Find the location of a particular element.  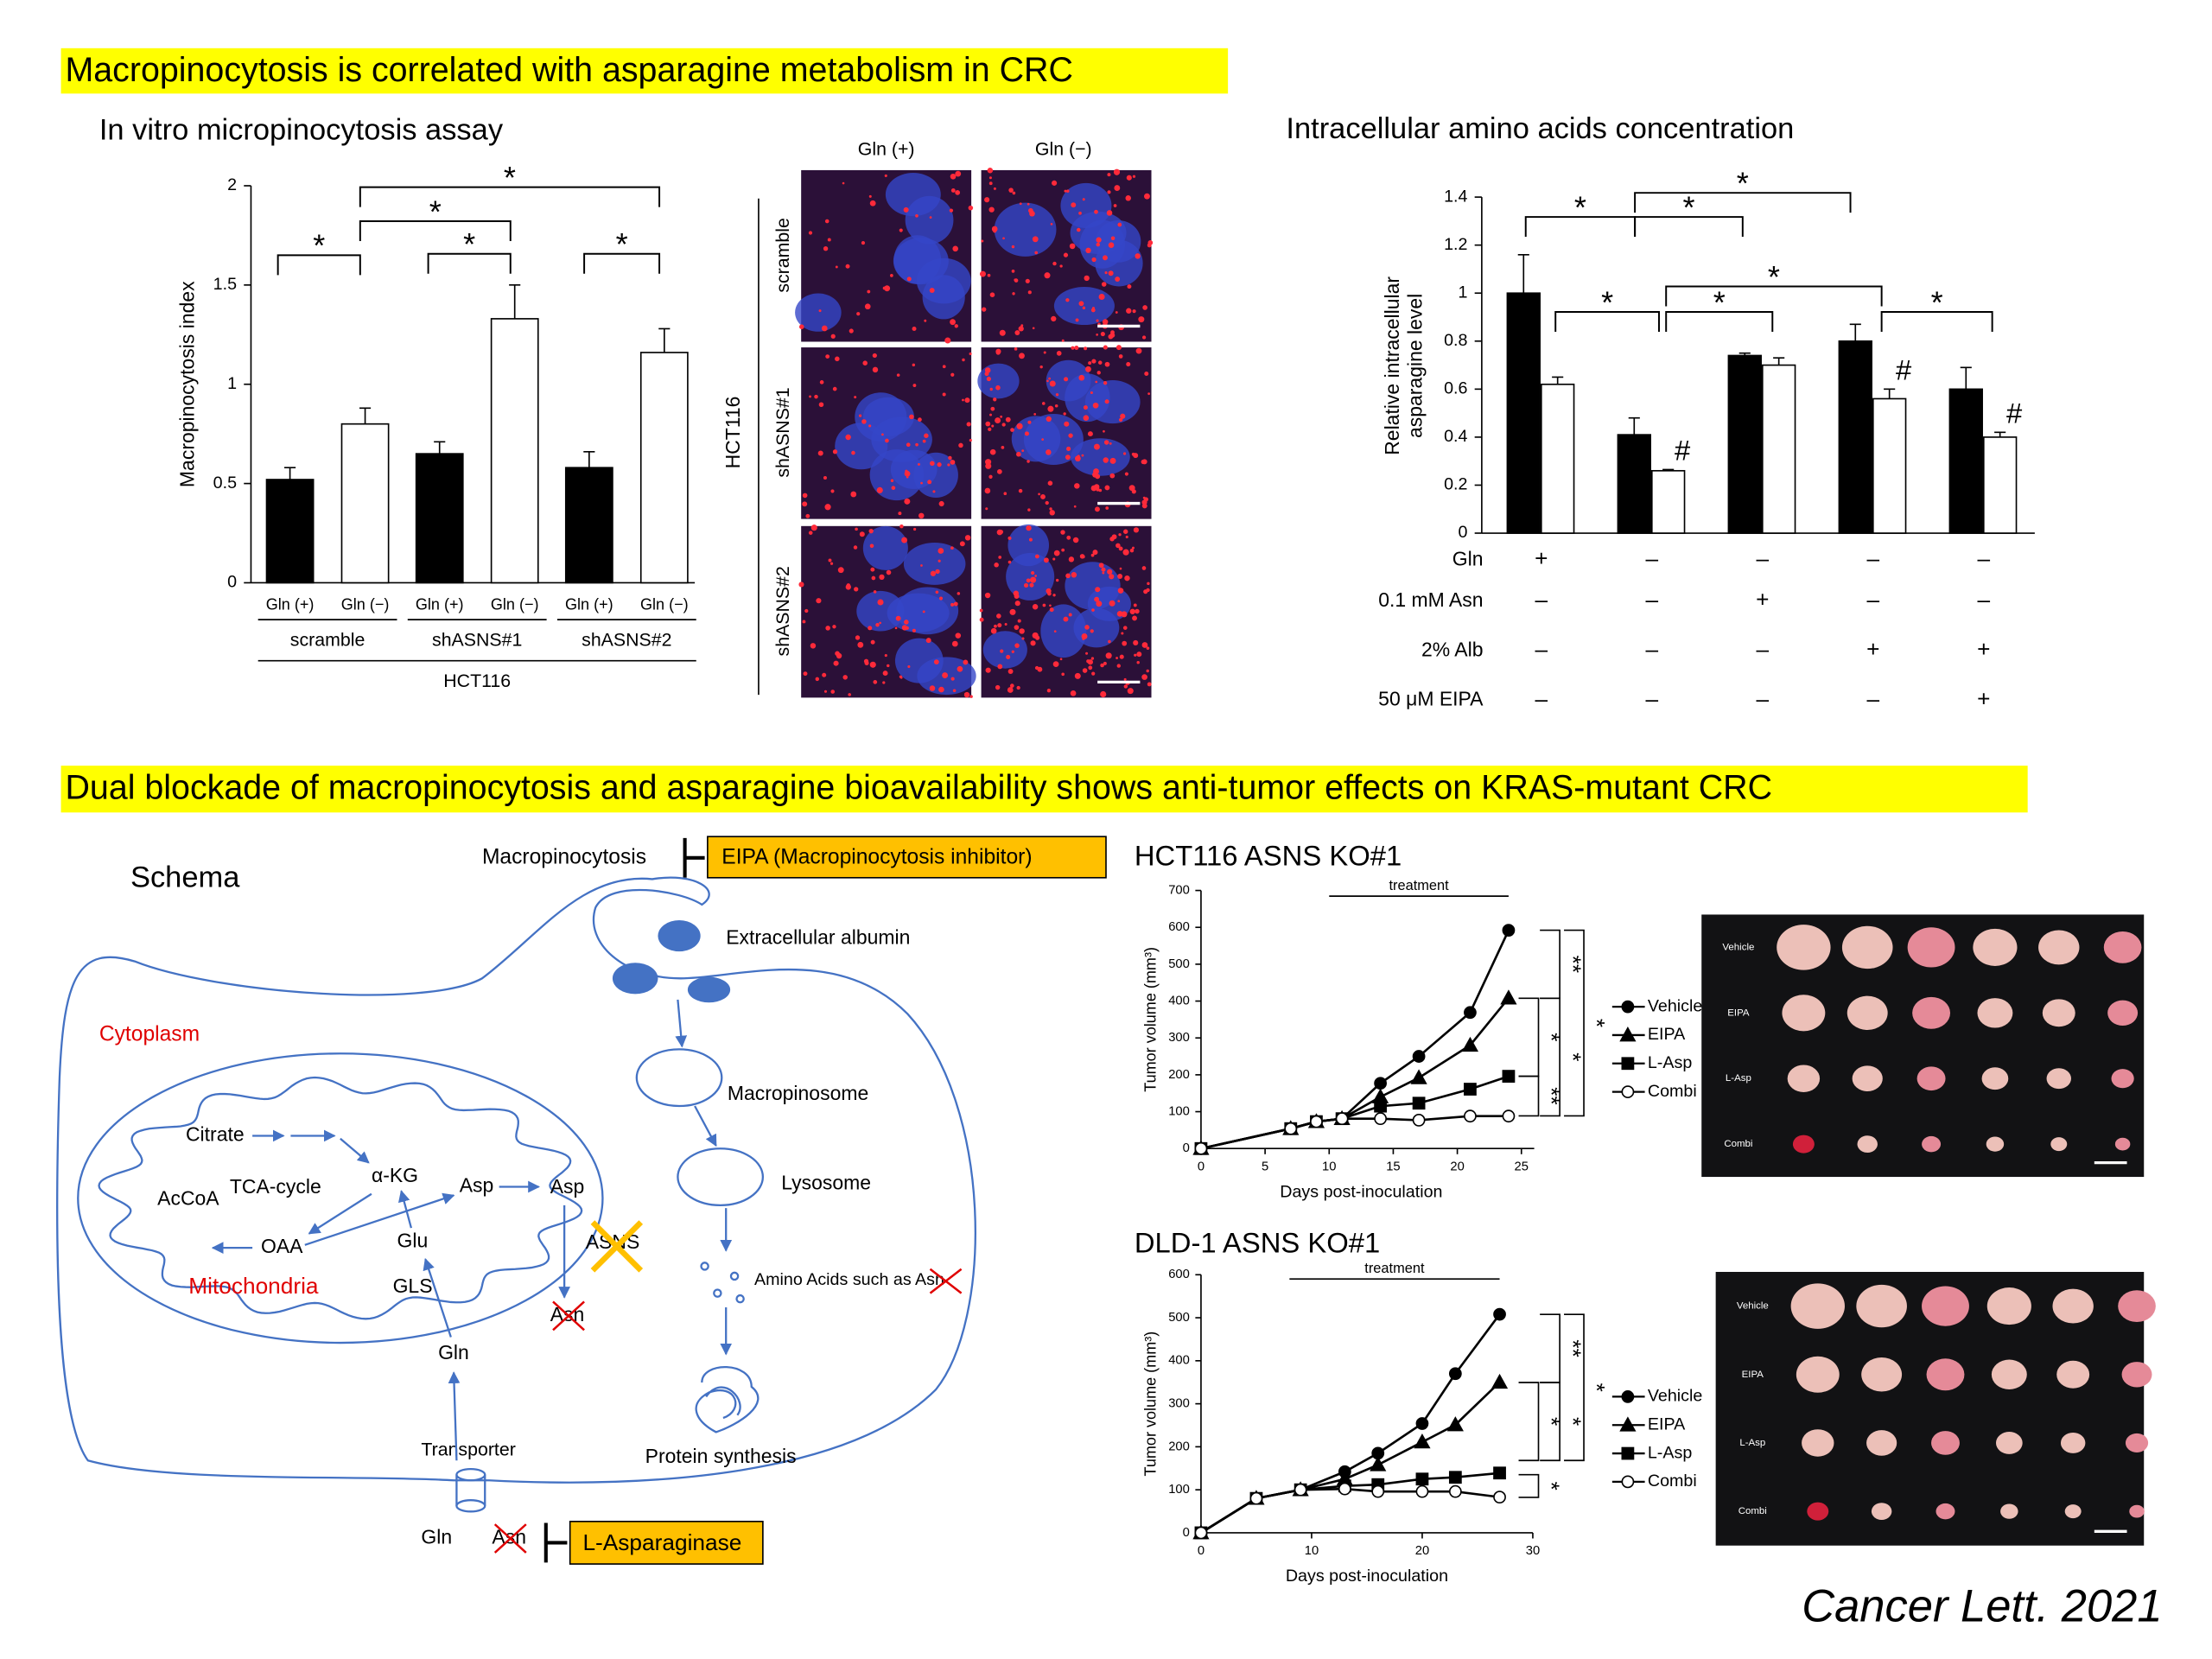

x-tick-label: Gln (−) is located at coordinates (365, 604).